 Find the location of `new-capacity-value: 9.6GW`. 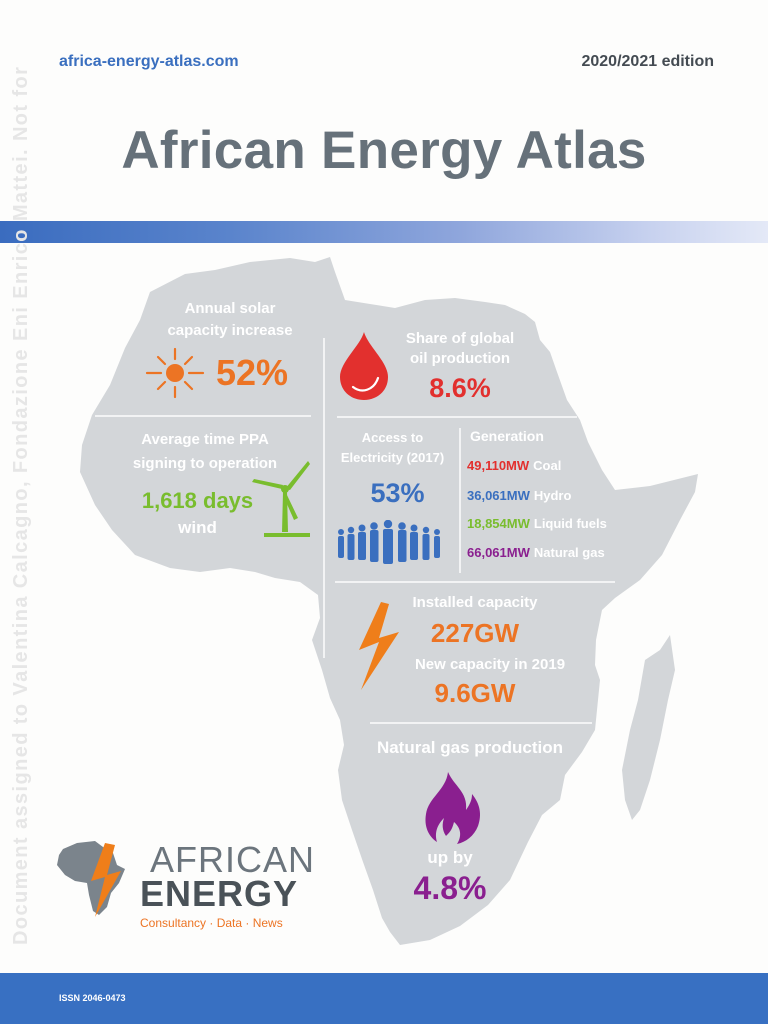

new-capacity-value: 9.6GW is located at coordinates (475, 693).